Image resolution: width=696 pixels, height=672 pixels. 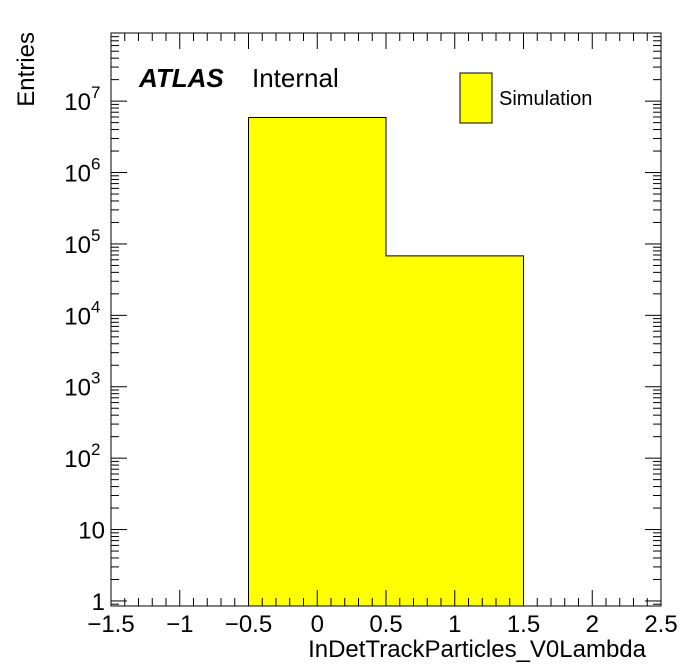 I want to click on x-tick-label: 2, so click(x=592, y=624).